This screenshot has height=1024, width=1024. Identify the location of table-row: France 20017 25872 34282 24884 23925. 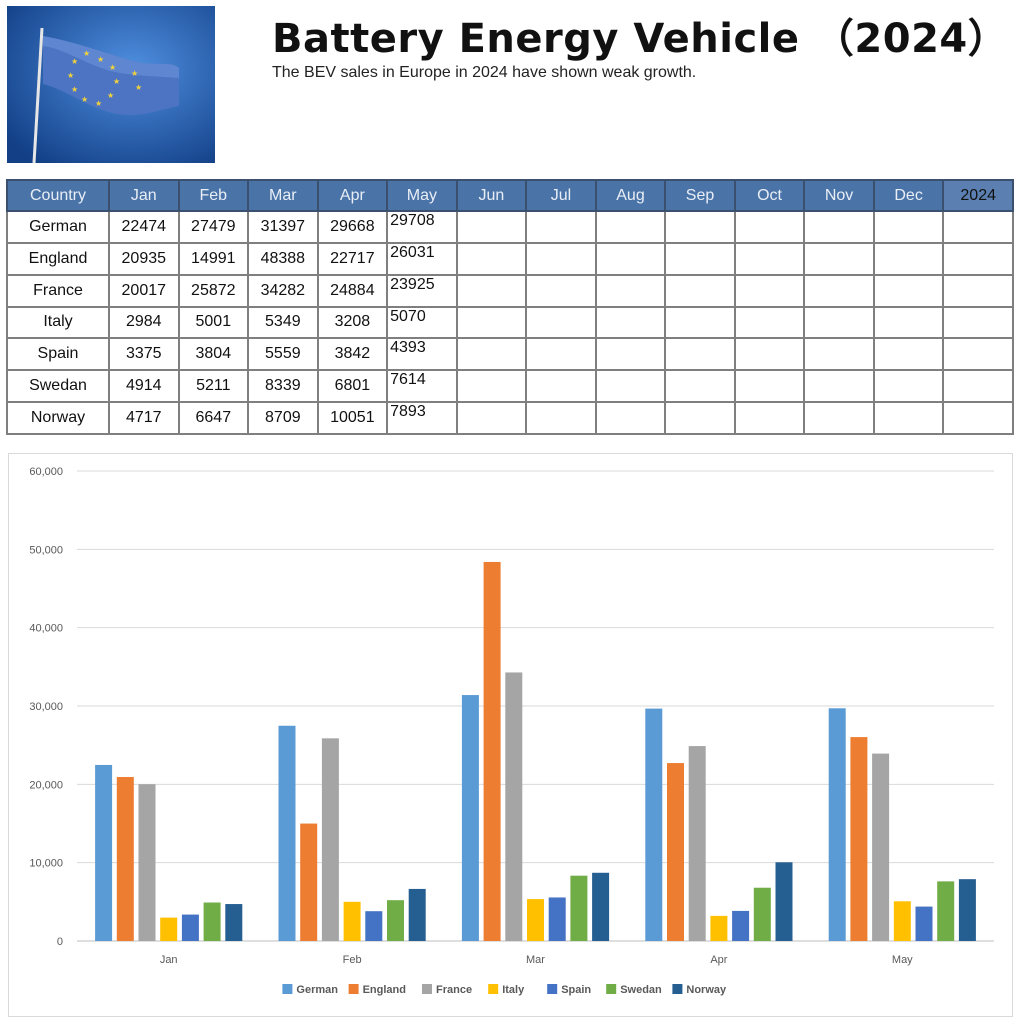
(510, 290).